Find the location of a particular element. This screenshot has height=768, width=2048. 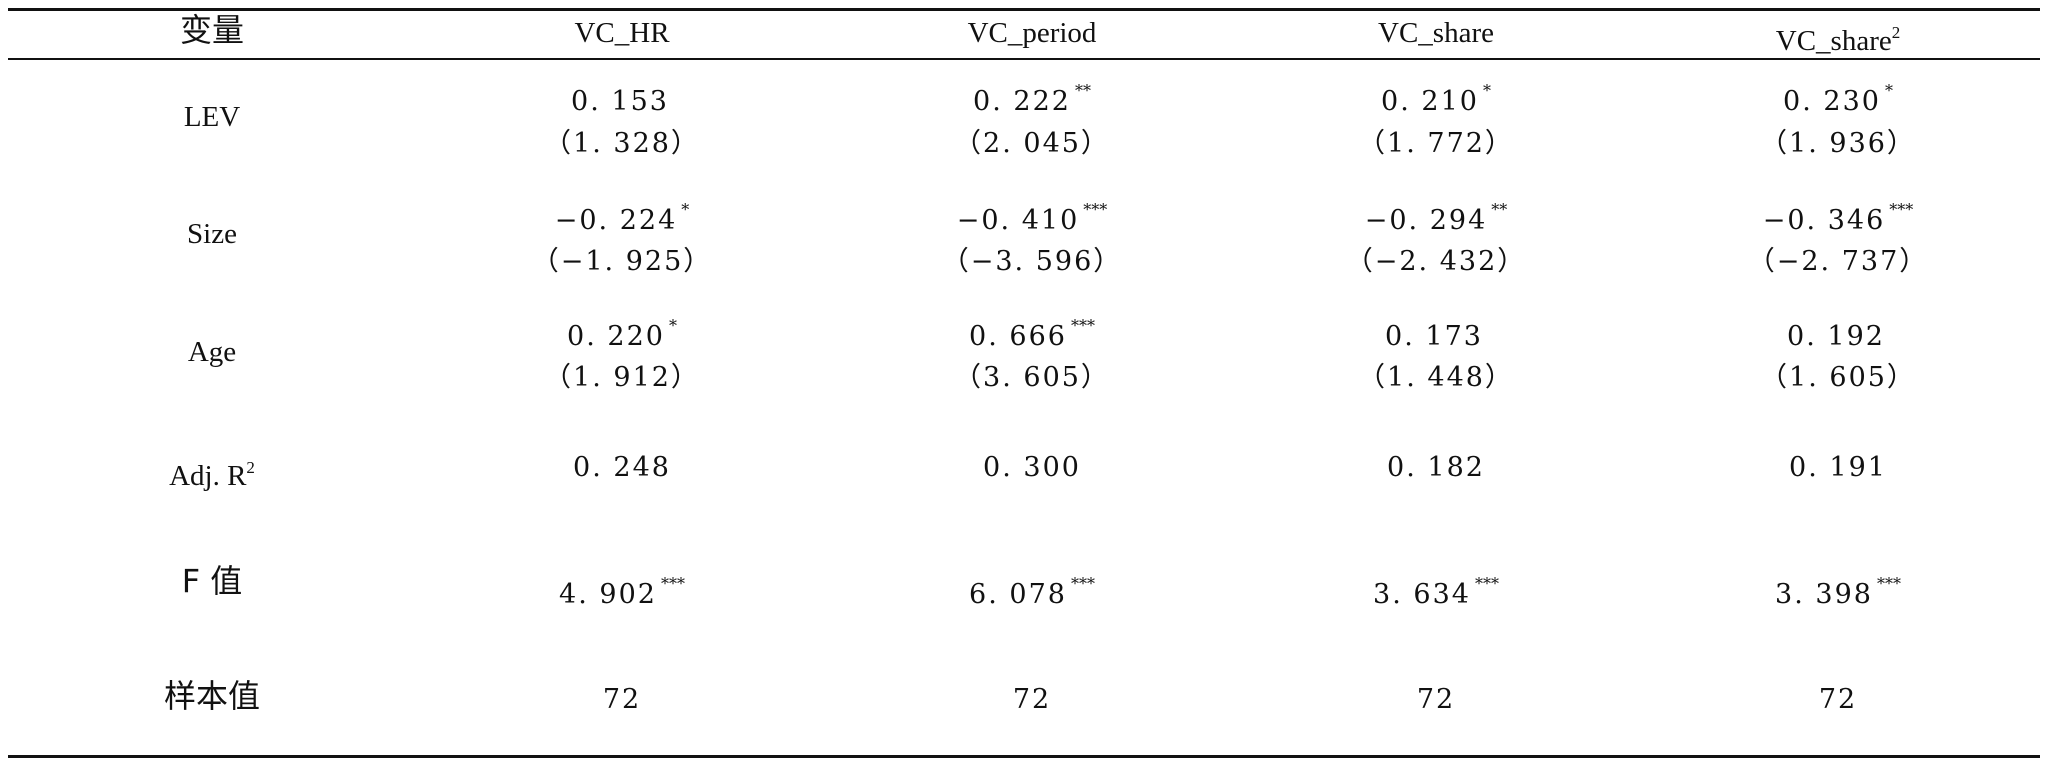

t-stat-cell: （−1. 925） is located at coordinates (622, 261).